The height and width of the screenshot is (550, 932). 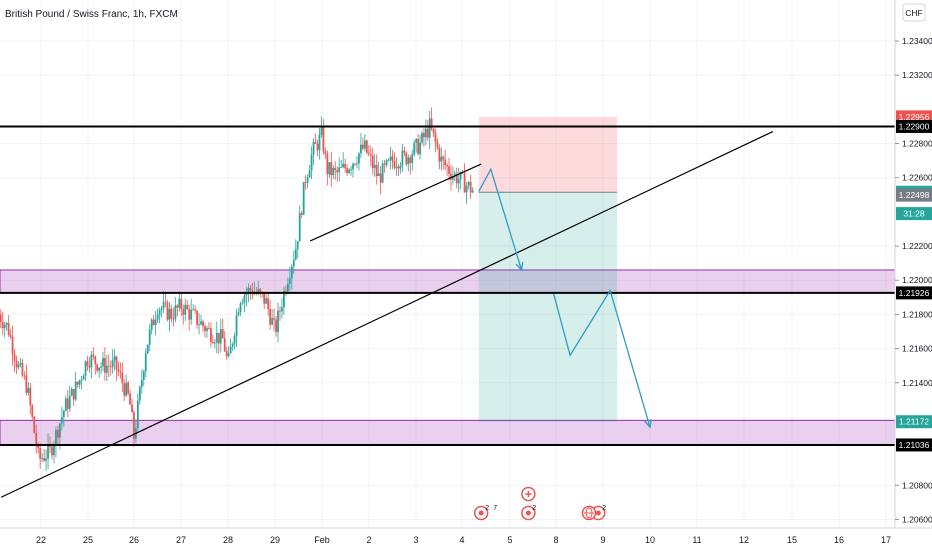 I want to click on price-tick-label: 1.23400, so click(x=917, y=41).